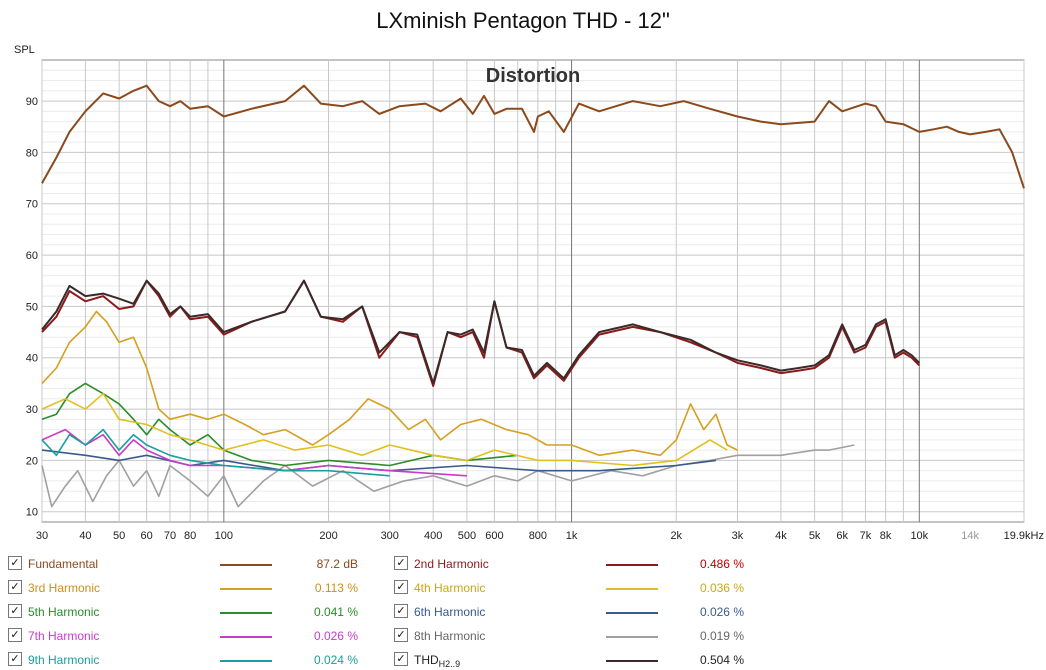 This screenshot has width=1046, height=670. What do you see at coordinates (24, 50) in the screenshot?
I see `y-axis-label: SPL` at bounding box center [24, 50].